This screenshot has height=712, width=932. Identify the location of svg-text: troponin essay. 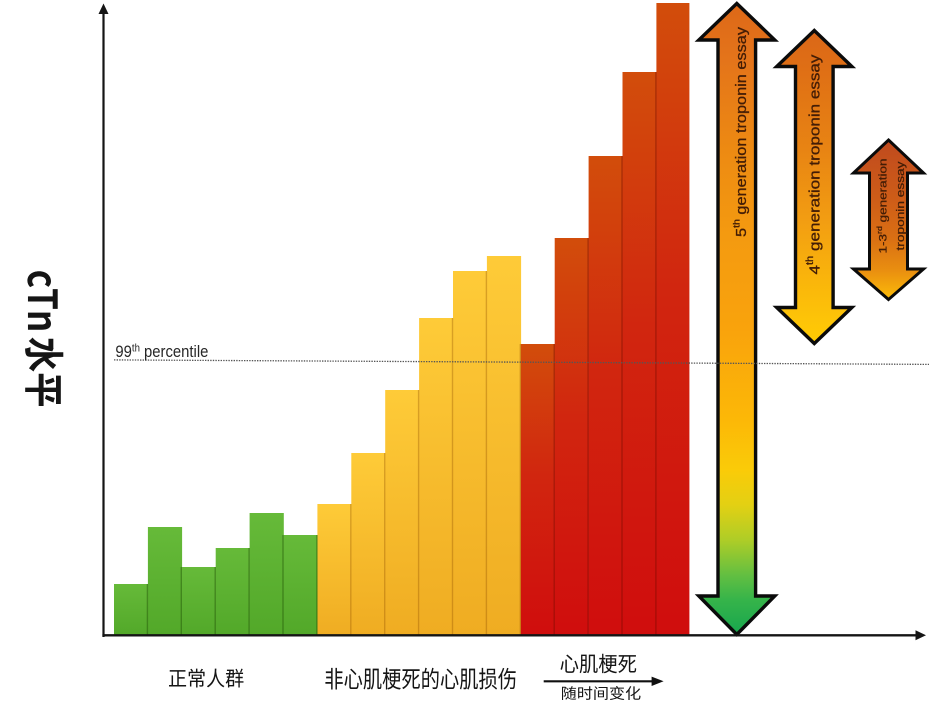
(901, 205).